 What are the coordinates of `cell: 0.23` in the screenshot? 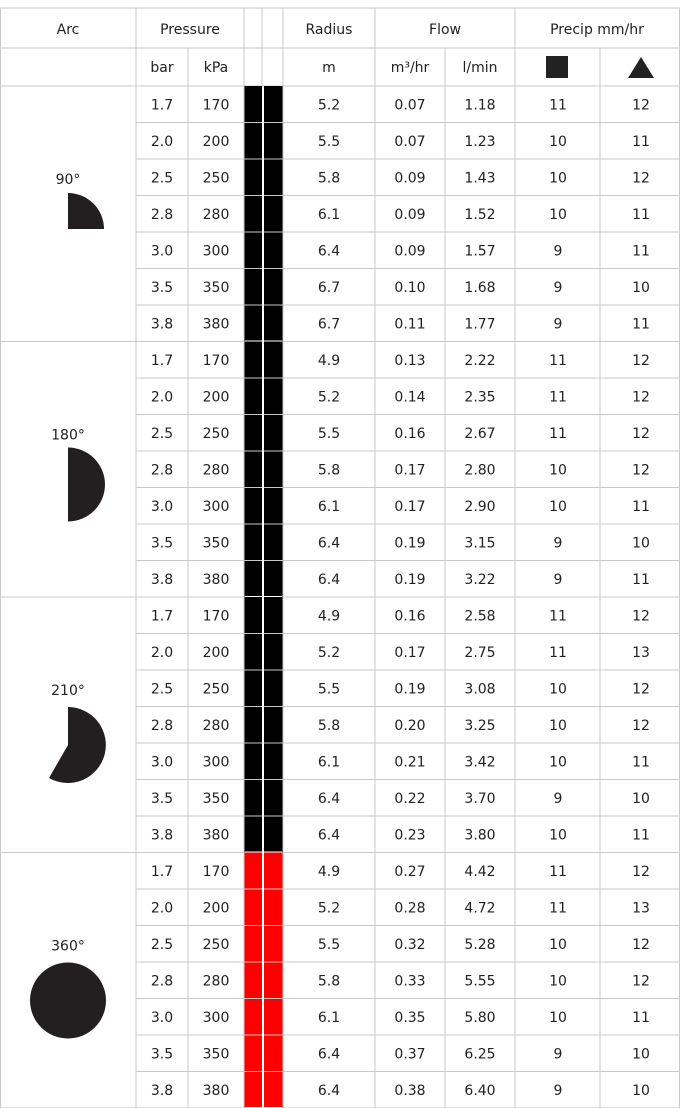 It's located at (409, 835).